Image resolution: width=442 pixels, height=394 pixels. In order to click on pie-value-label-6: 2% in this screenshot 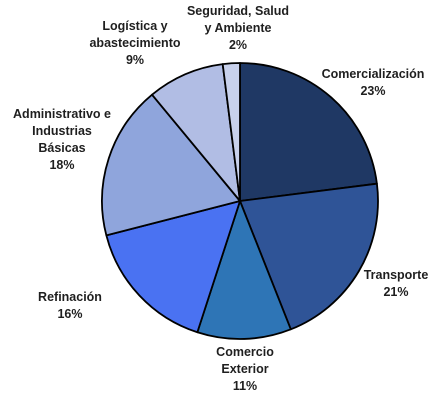, I will do `click(238, 45)`.